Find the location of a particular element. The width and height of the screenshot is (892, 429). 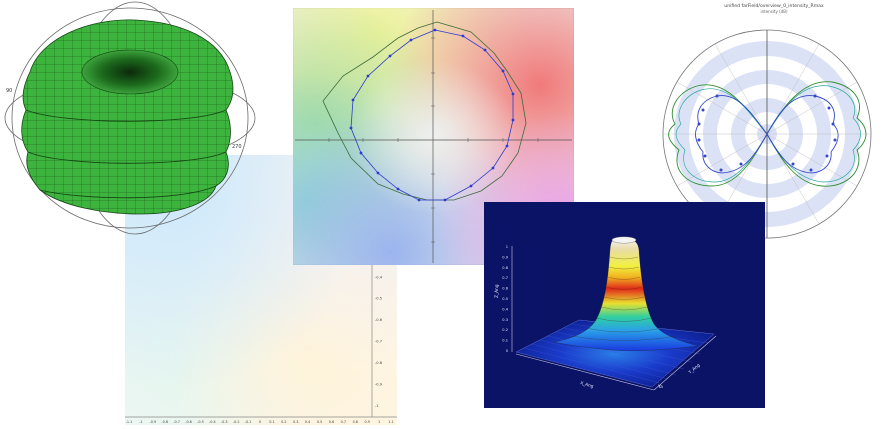

polar-curve-blue is located at coordinates (432, 115).